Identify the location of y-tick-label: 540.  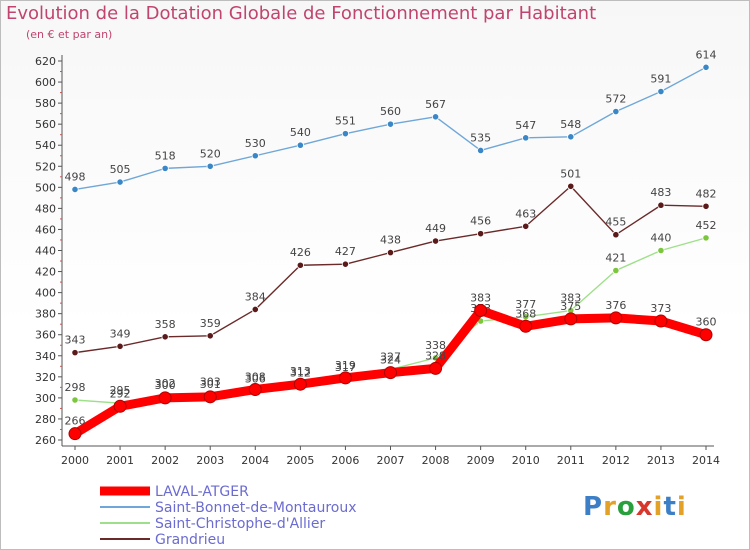
(45, 145).